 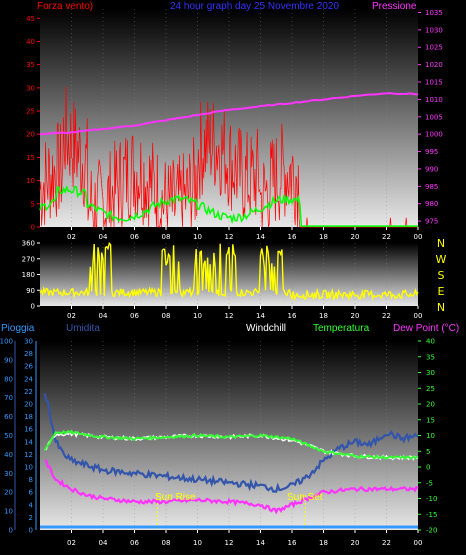 I want to click on rain-tick-label: 18, so click(x=28, y=417).